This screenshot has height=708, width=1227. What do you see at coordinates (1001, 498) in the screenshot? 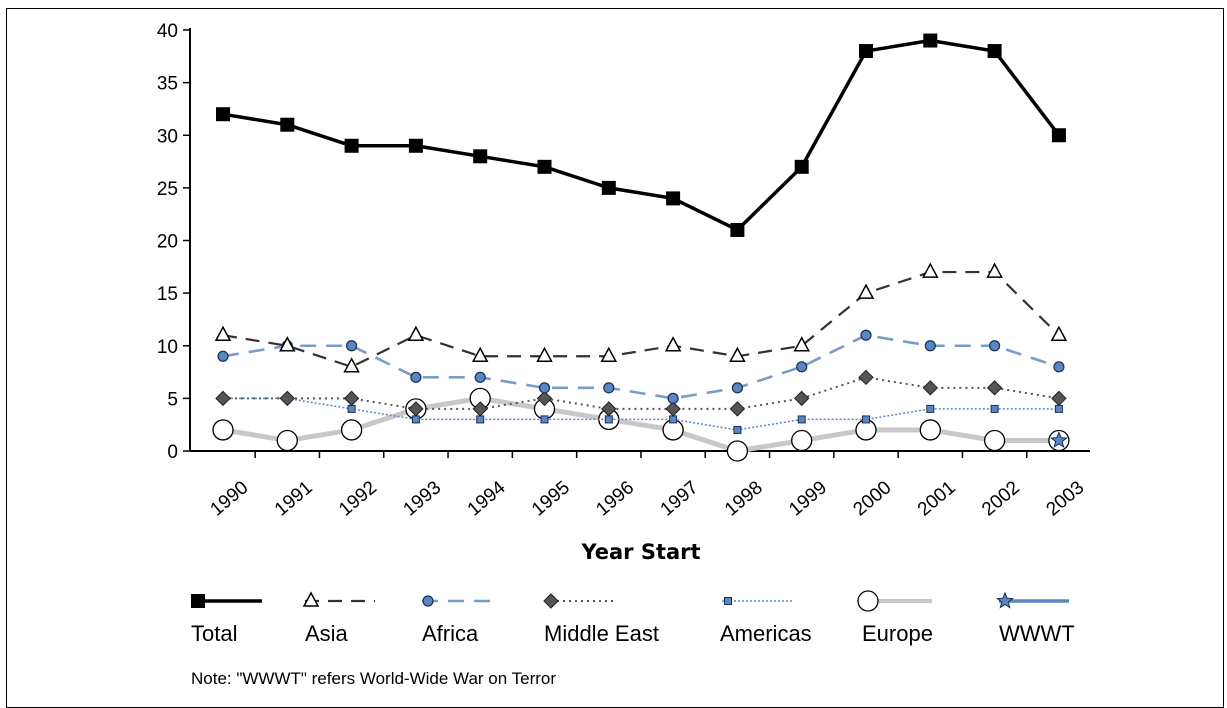
I see `x-tick-label: 2002` at bounding box center [1001, 498].